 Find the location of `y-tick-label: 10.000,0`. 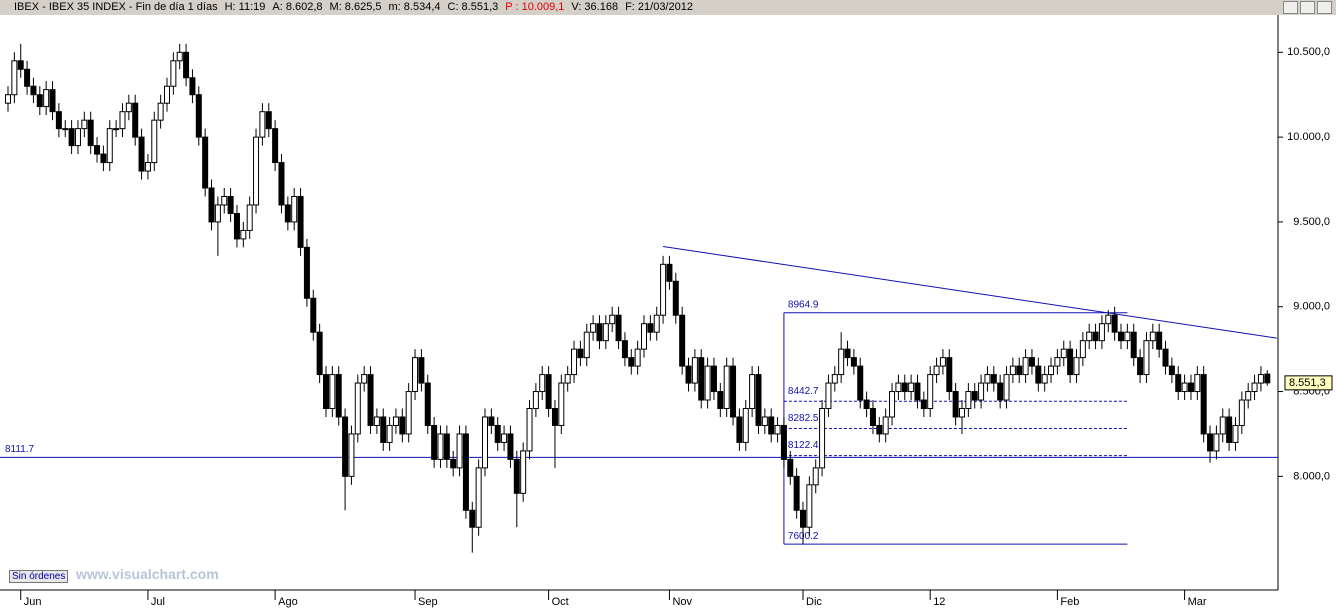

y-tick-label: 10.000,0 is located at coordinates (1308, 137).